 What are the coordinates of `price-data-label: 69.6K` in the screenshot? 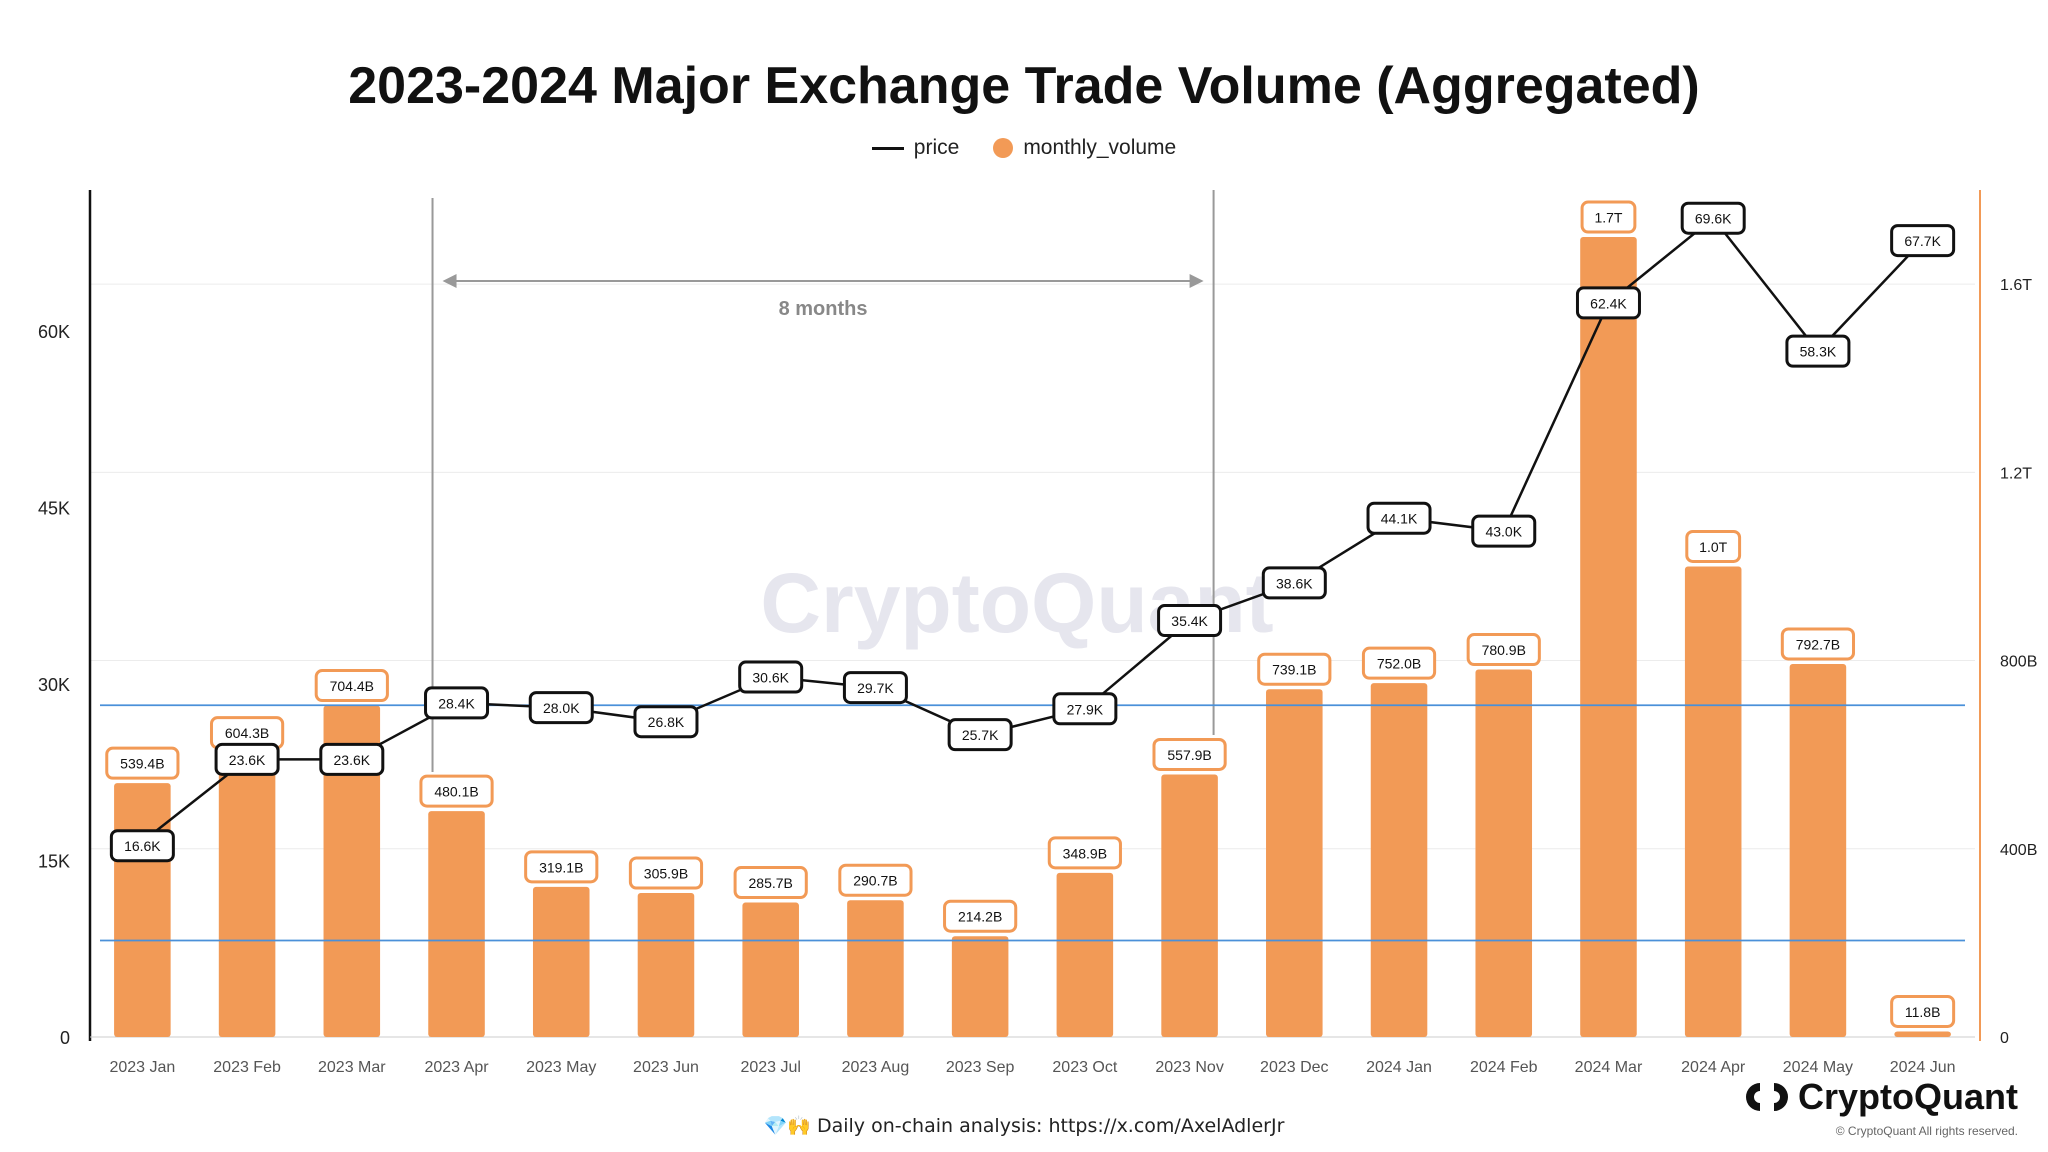 It's located at (1713, 219).